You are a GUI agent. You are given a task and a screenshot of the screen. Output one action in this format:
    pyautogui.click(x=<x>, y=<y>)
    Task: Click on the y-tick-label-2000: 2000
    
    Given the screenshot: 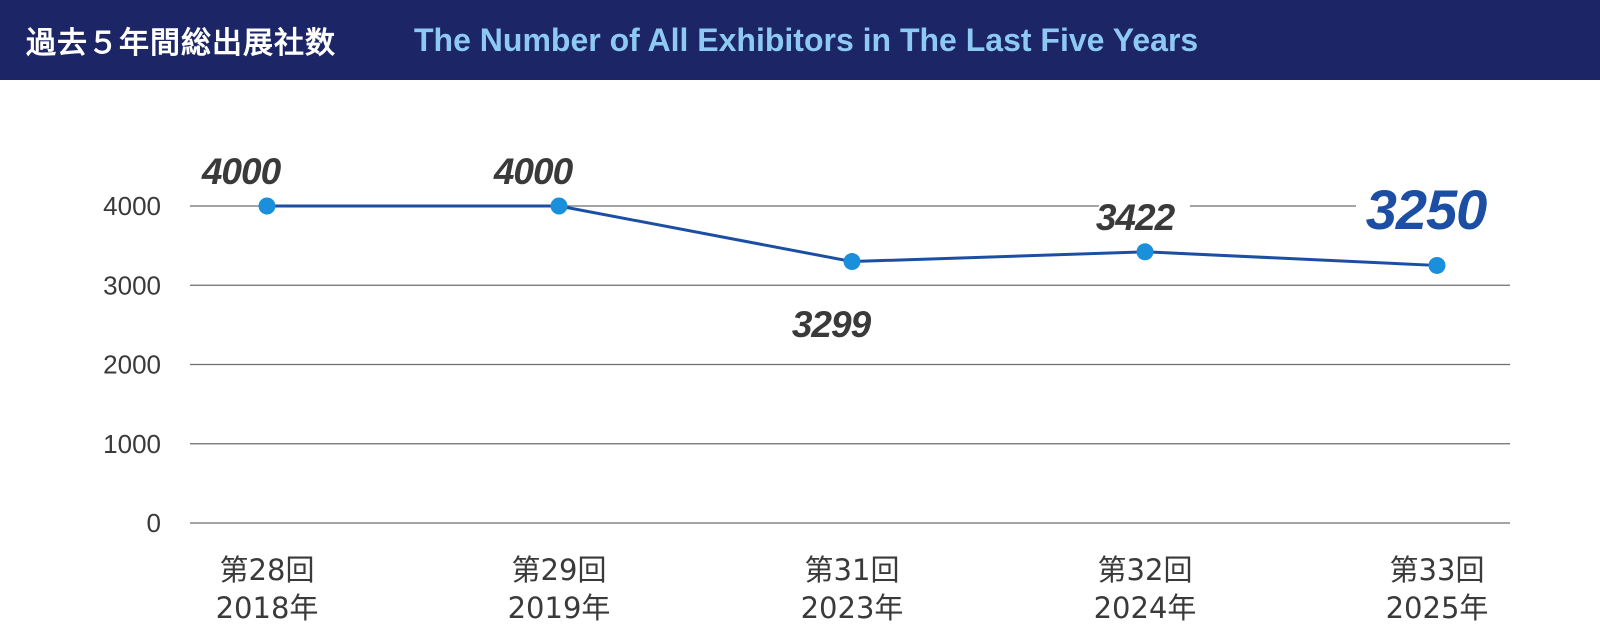 What is the action you would take?
    pyautogui.click(x=132, y=365)
    